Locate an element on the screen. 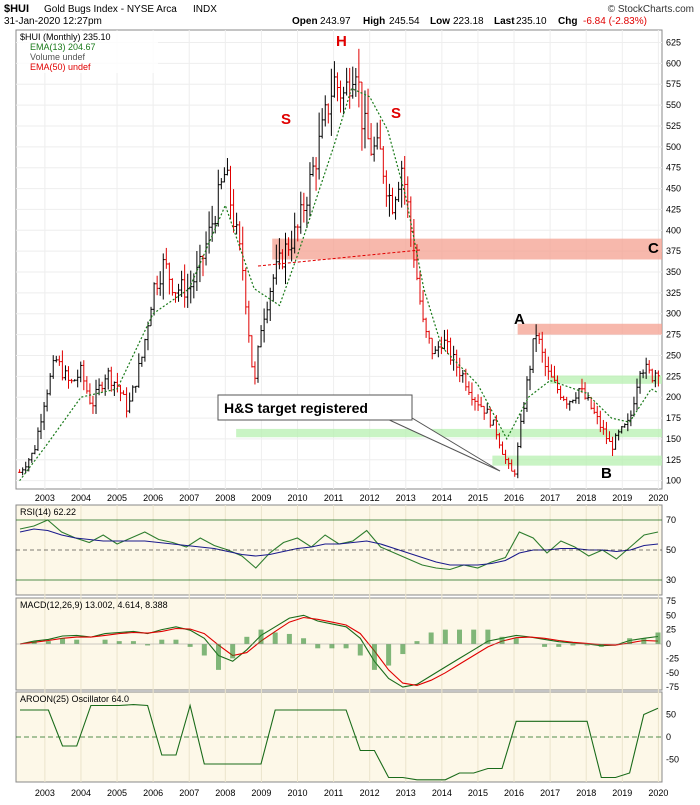 The height and width of the screenshot is (805, 700). y-tick-label: 425 is located at coordinates (673, 209).